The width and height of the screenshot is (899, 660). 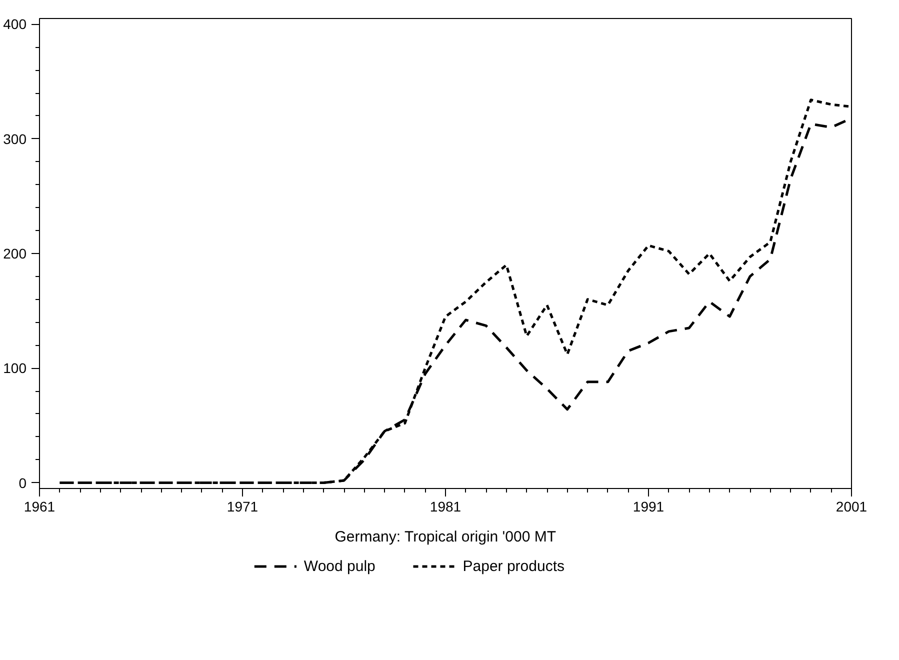 I want to click on x-tick-label: 1971, so click(x=242, y=506).